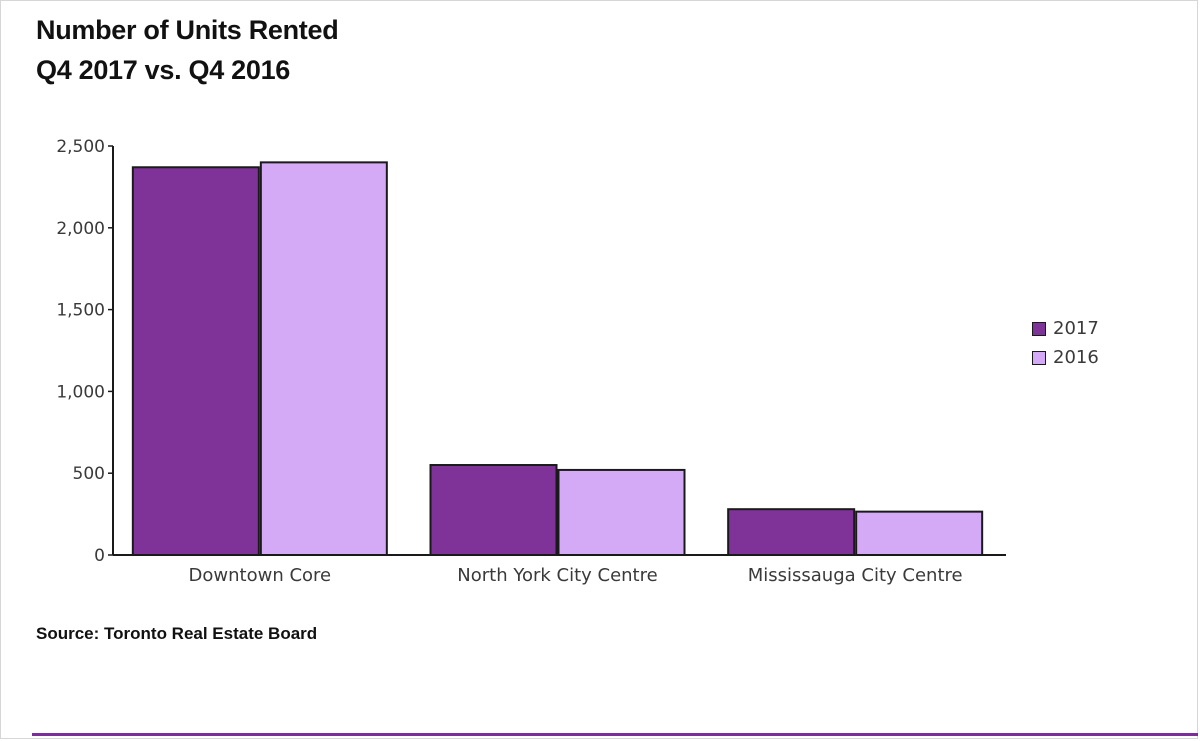 This screenshot has width=1200, height=741. I want to click on source-note: Source: Toronto Real Estate Board, so click(177, 633).